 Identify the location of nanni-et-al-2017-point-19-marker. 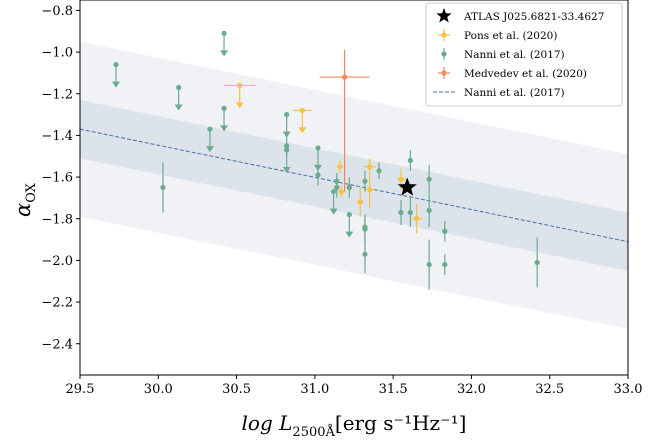
(537, 262).